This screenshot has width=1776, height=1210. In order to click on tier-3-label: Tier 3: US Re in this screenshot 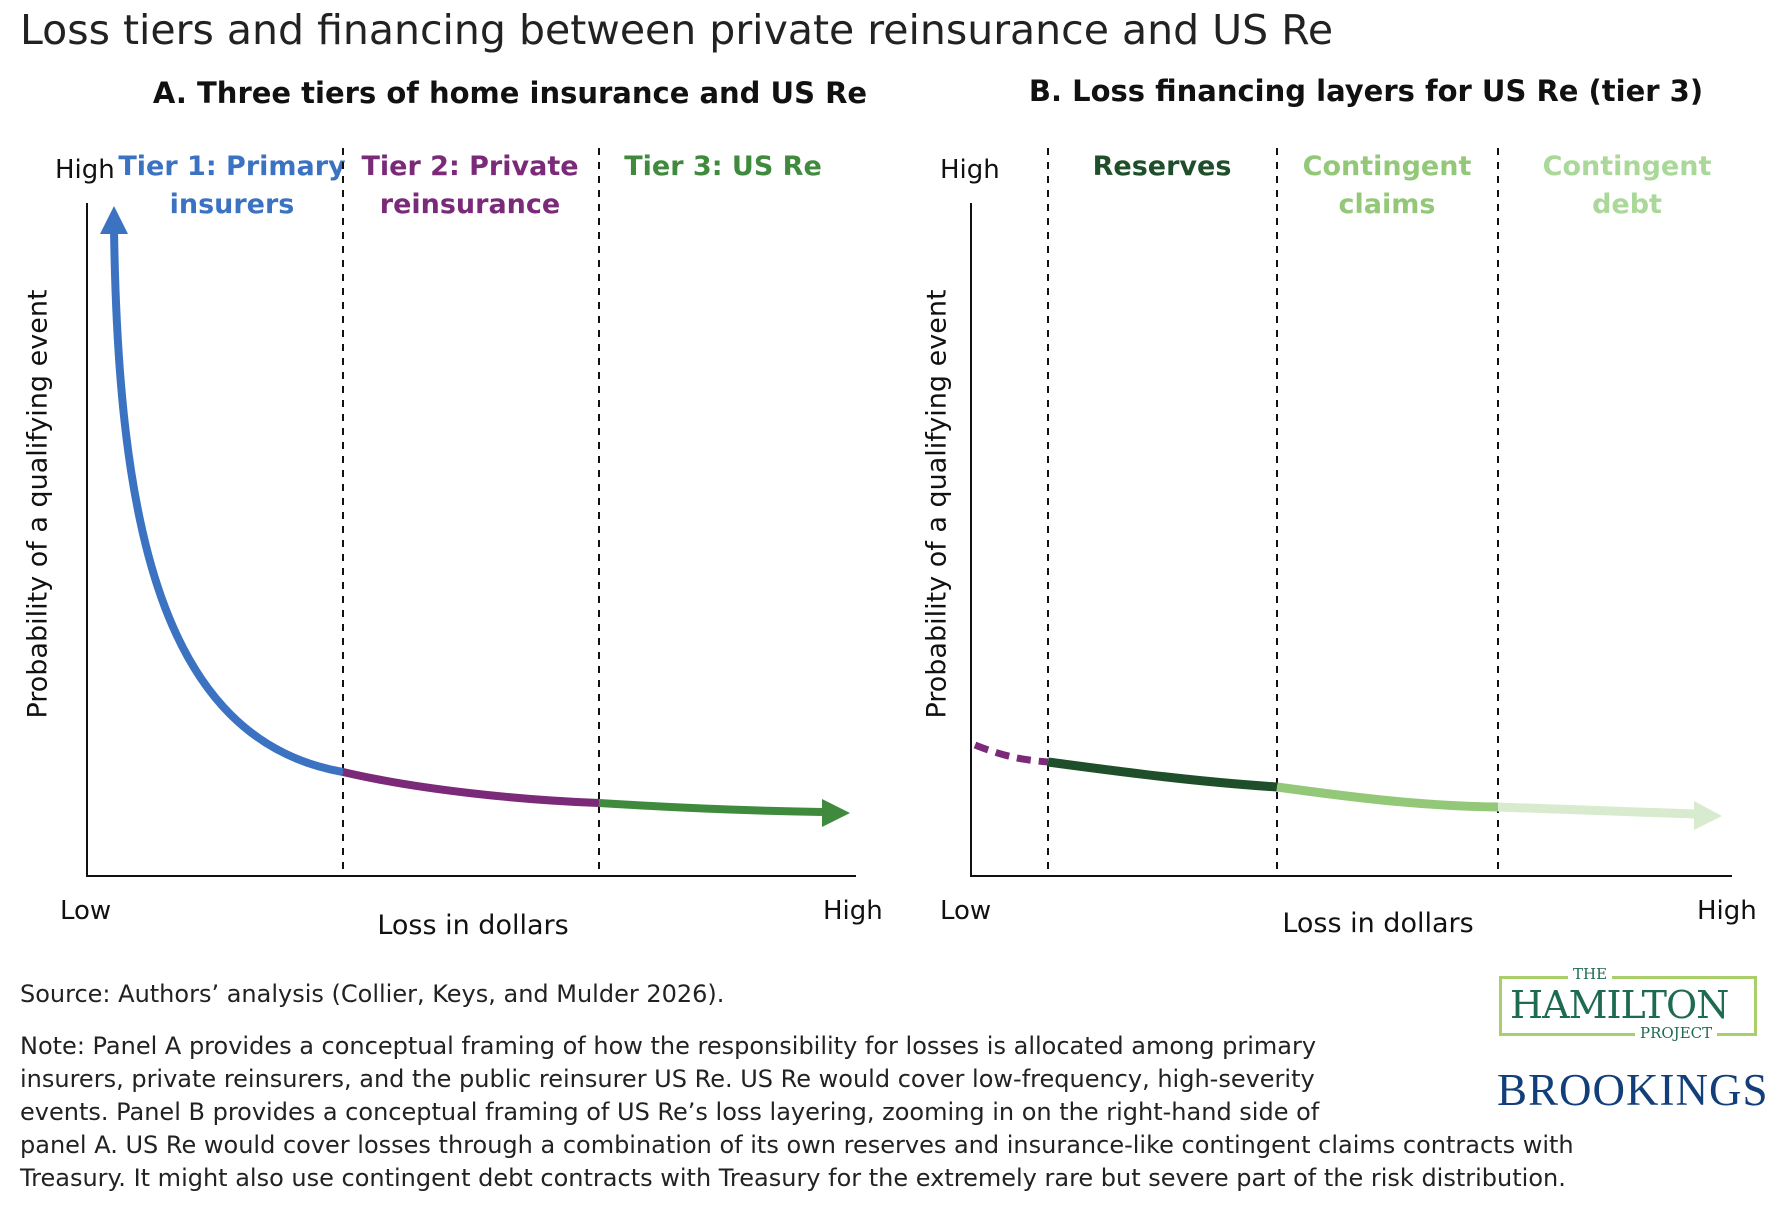, I will do `click(723, 167)`.